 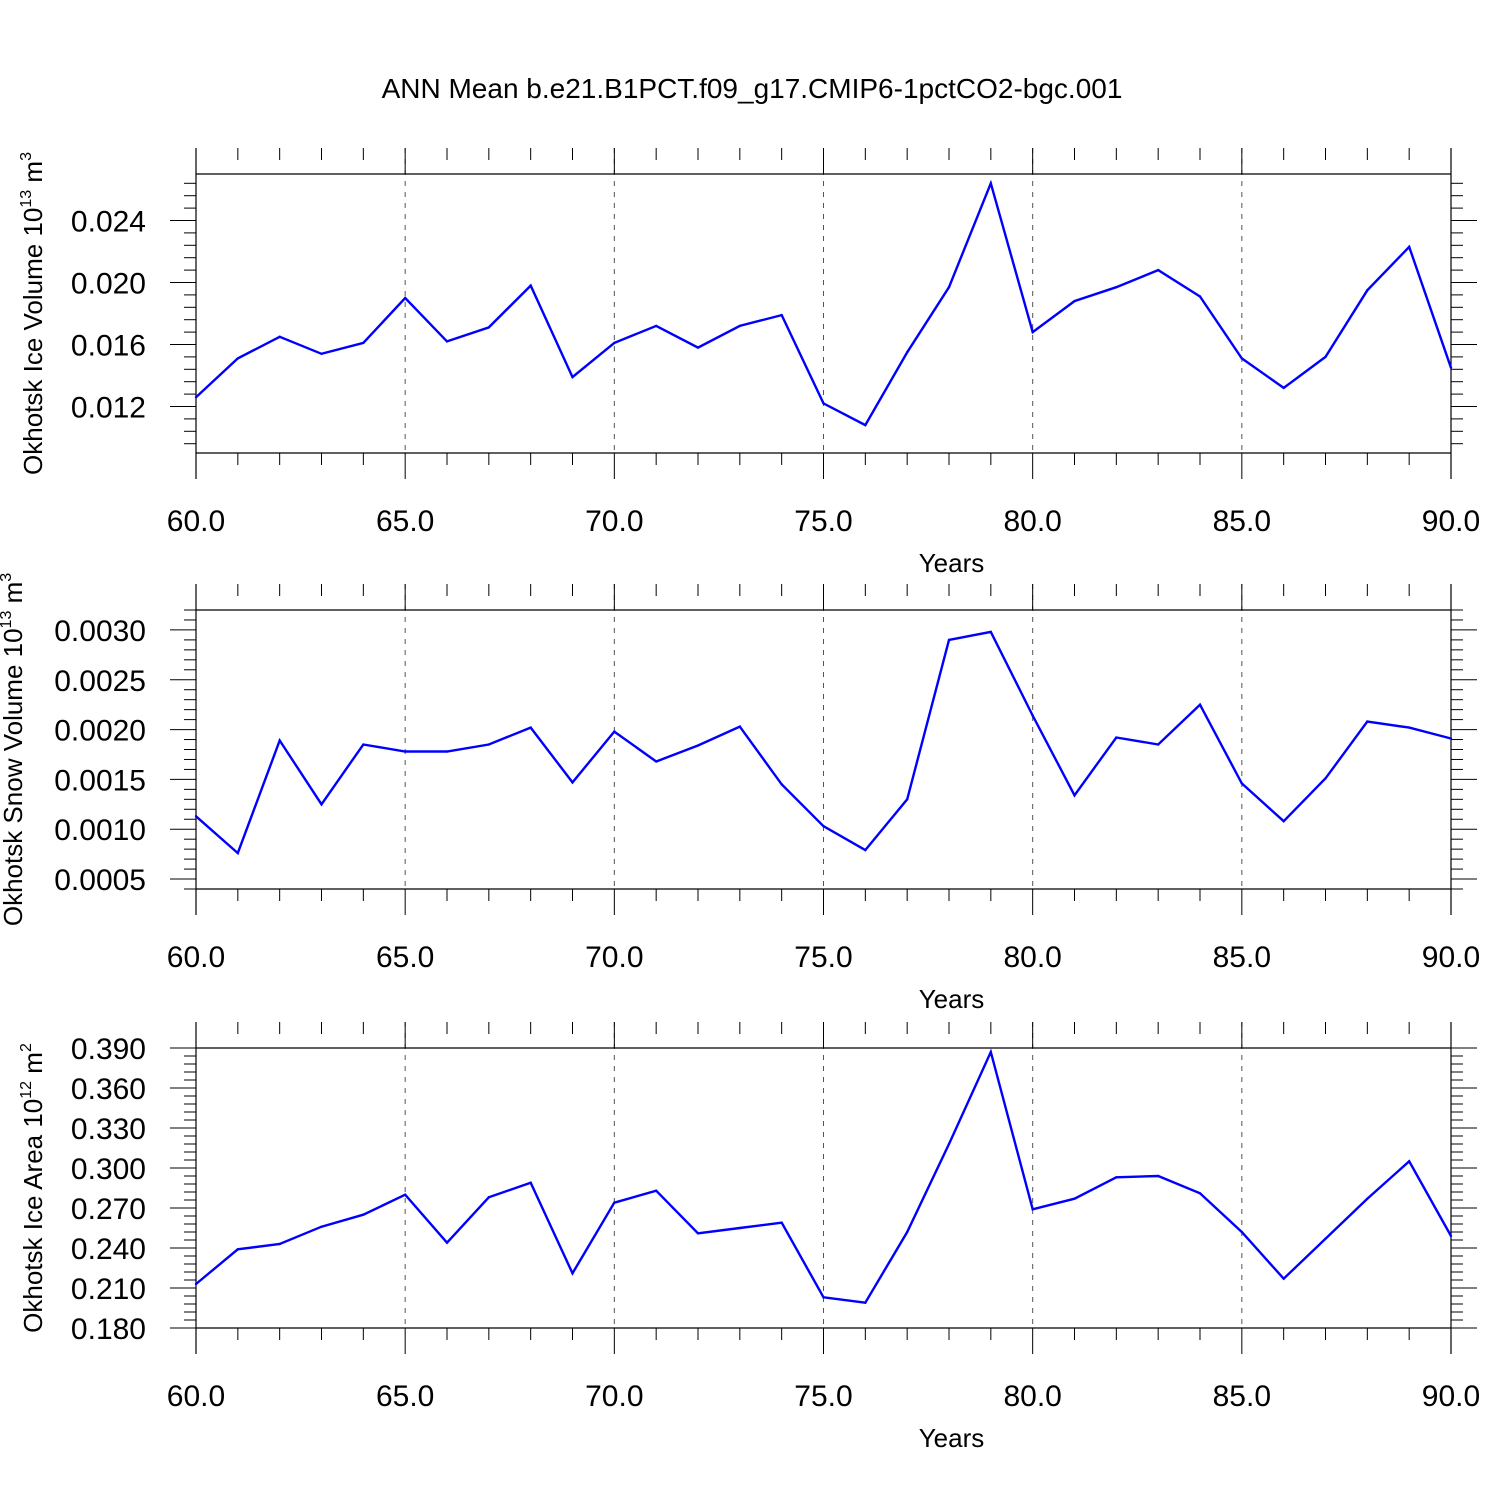 I want to click on x-tick-label: 85.0, so click(x=1242, y=1396).